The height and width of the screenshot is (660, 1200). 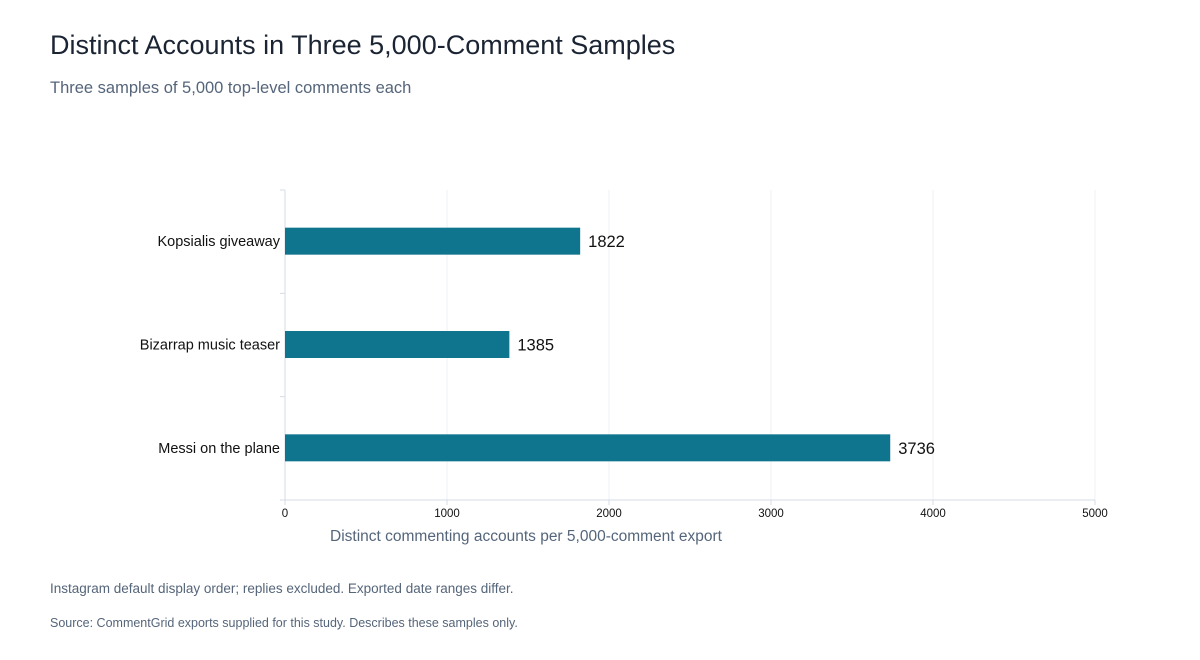 I want to click on x-tick-label: 5000, so click(x=1095, y=514).